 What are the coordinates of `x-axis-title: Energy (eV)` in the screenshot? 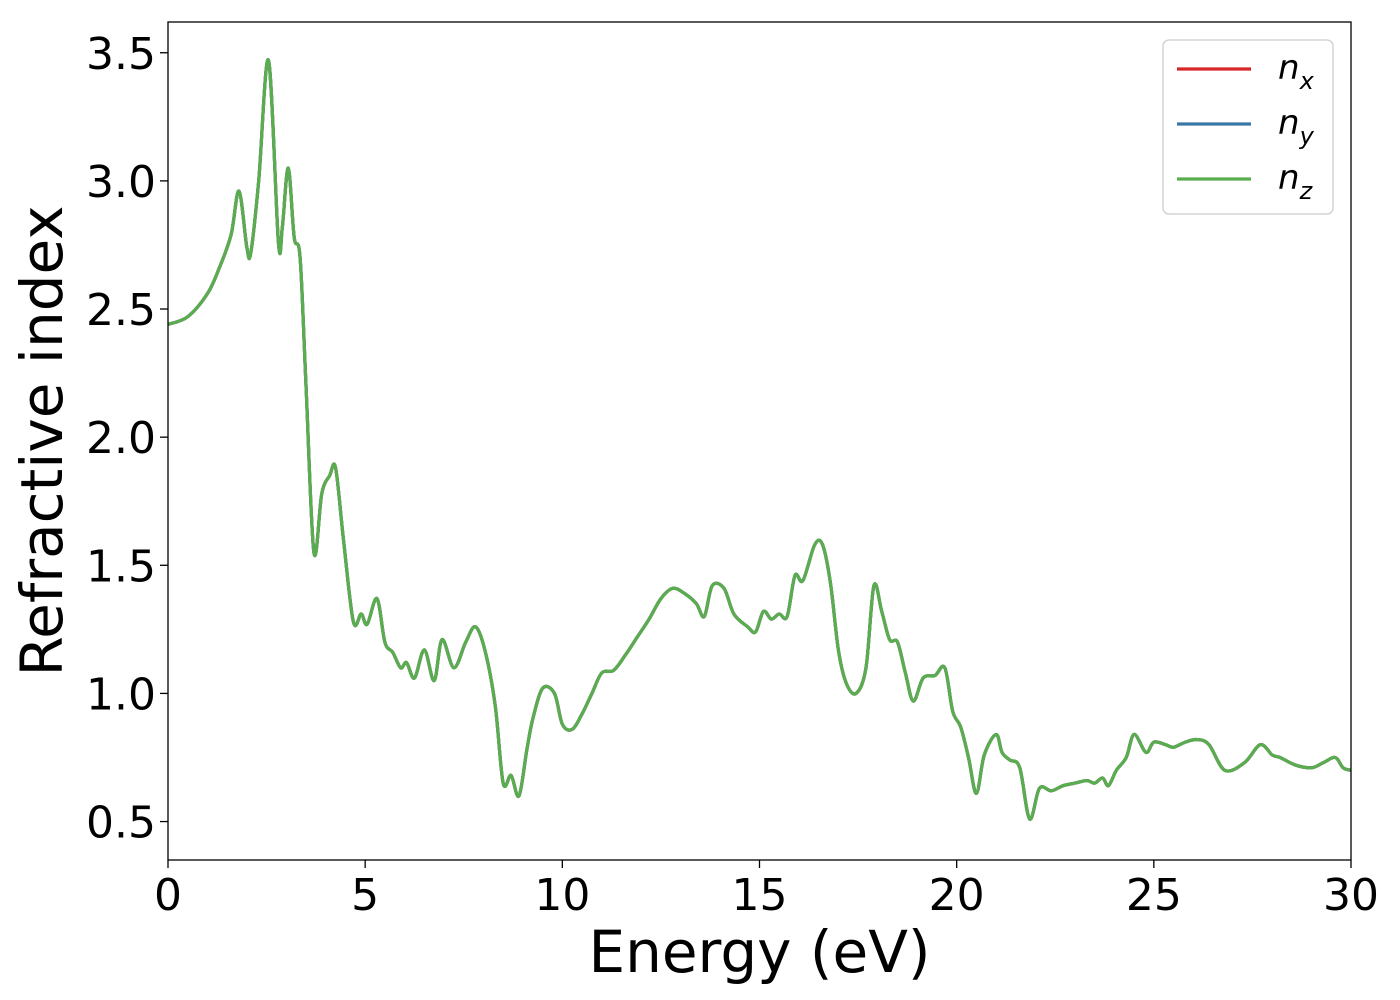 It's located at (759, 952).